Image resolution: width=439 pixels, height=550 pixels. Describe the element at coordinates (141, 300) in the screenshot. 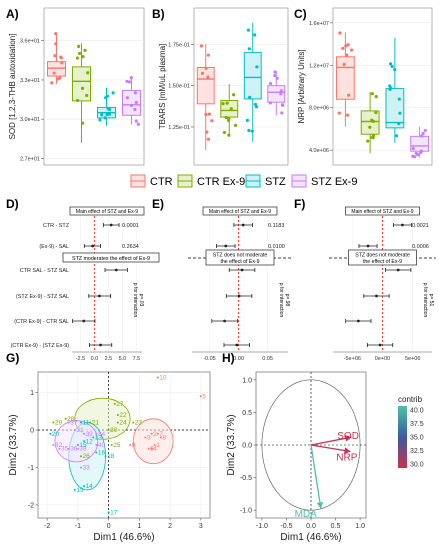

I see `p-interaction-value: p=.03` at that location.